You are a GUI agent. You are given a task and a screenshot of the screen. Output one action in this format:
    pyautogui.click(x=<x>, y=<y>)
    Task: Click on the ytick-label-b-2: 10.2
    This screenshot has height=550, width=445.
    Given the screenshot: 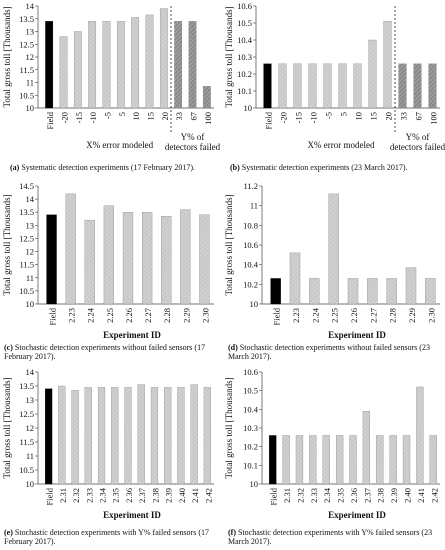 What is the action you would take?
    pyautogui.click(x=244, y=74)
    